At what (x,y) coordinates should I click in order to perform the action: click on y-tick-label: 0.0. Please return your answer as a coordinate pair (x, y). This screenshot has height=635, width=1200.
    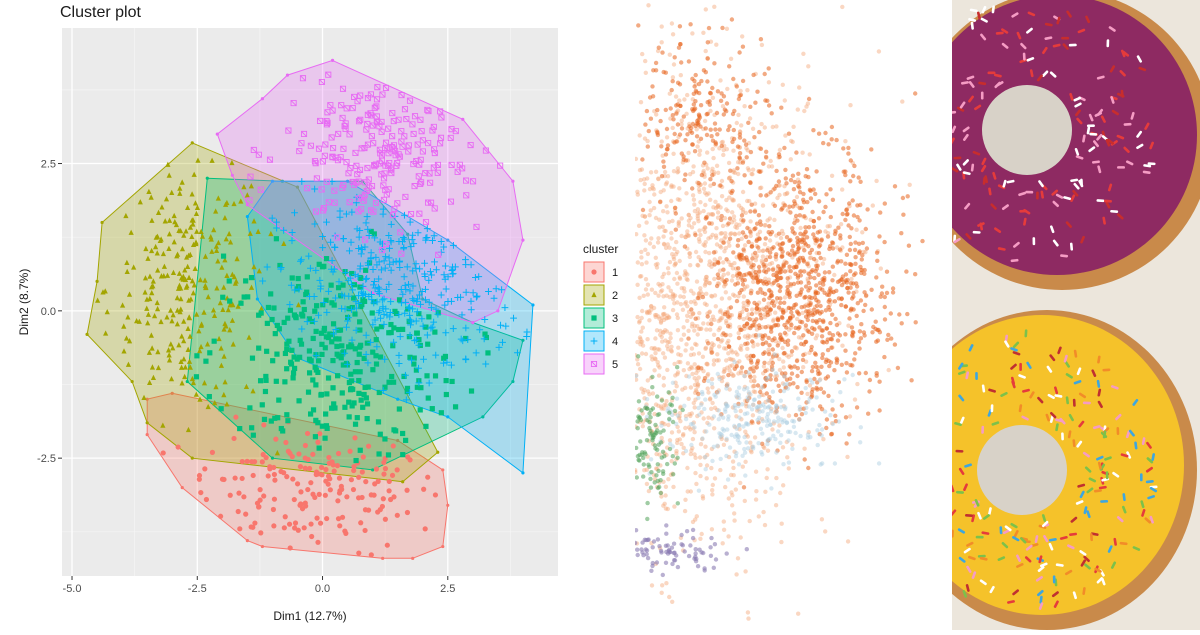
    Looking at the image, I should click on (48, 312).